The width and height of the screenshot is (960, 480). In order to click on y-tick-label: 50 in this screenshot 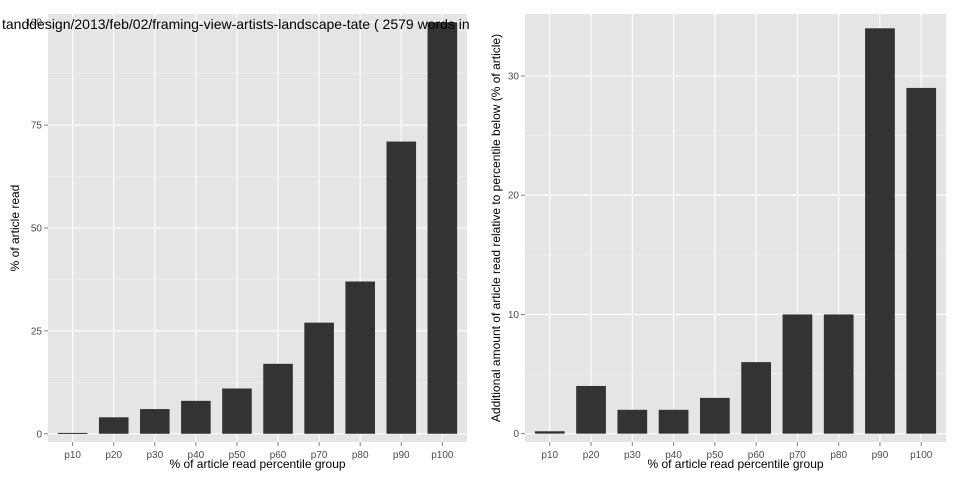, I will do `click(37, 229)`.